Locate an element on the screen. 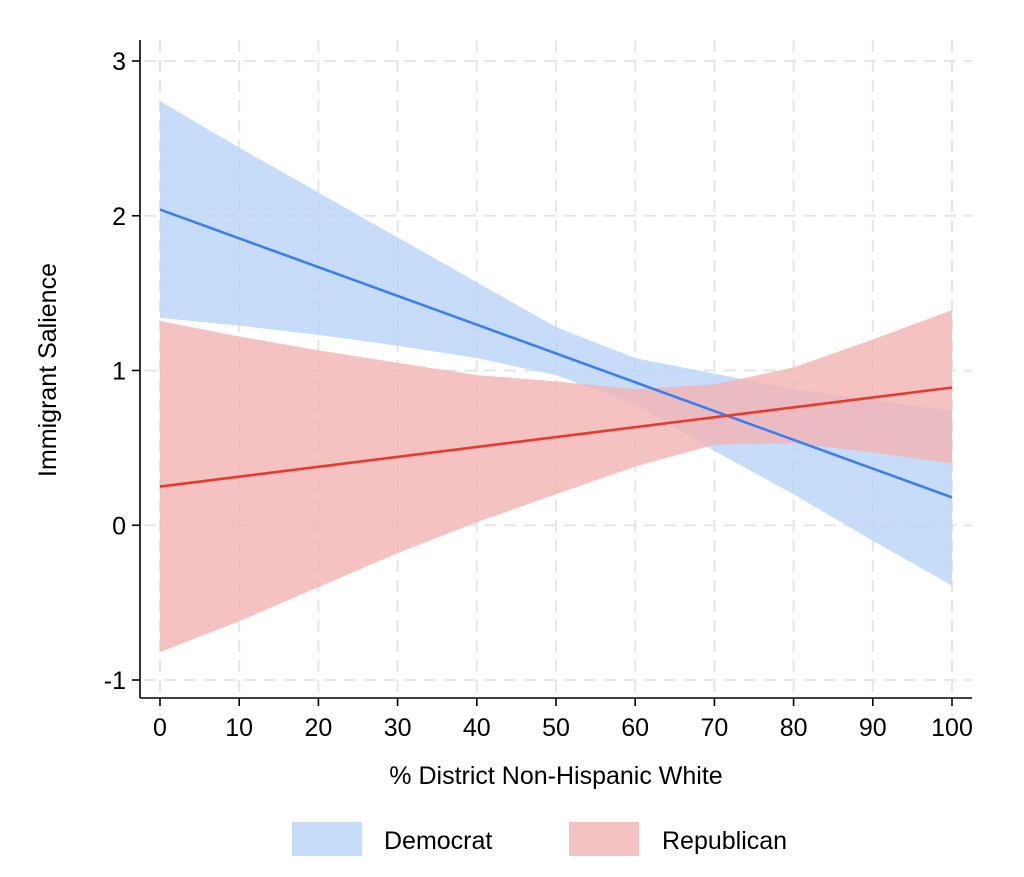 The image size is (1024, 877). x-tick-label: 100 is located at coordinates (952, 728).